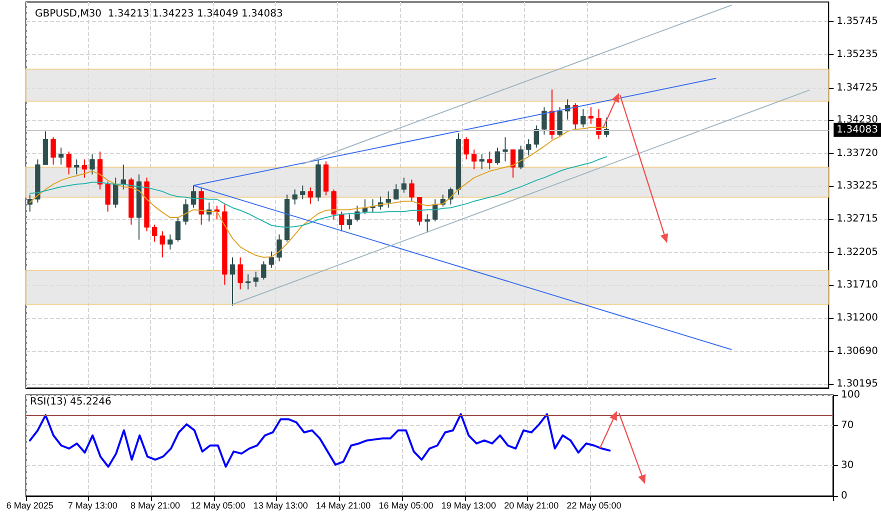 Image resolution: width=881 pixels, height=518 pixels. I want to click on ref-line-label: 1.34083, so click(857, 130).